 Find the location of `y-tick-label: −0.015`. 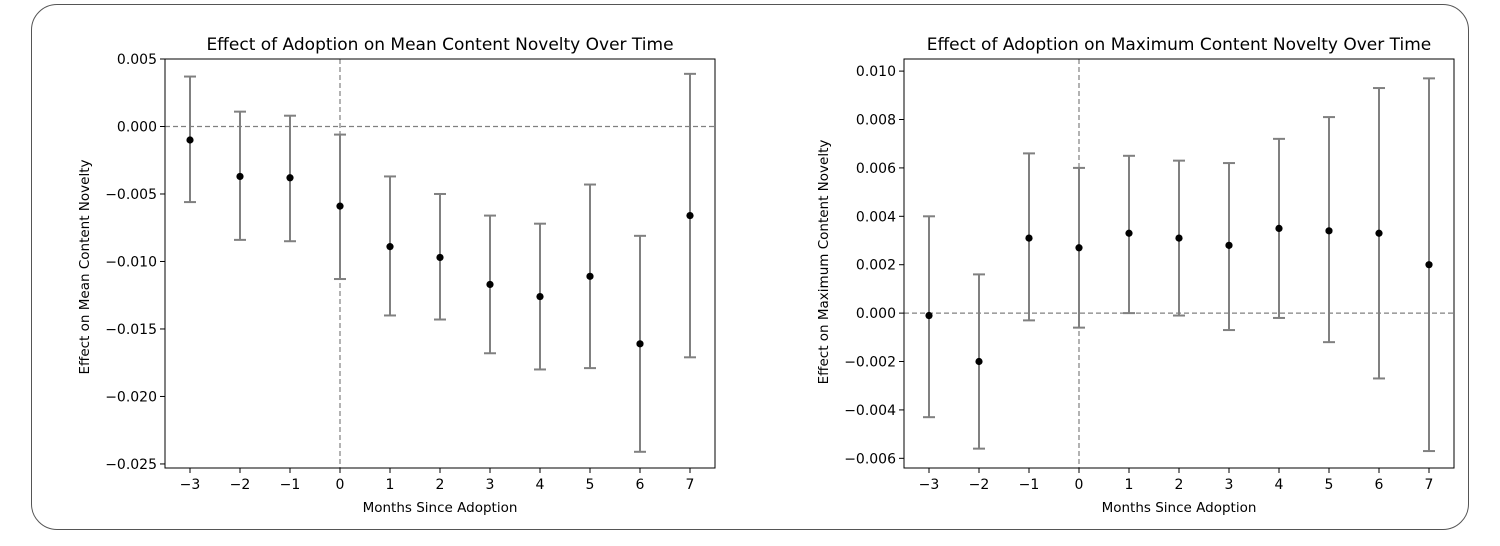

y-tick-label: −0.015 is located at coordinates (131, 330).